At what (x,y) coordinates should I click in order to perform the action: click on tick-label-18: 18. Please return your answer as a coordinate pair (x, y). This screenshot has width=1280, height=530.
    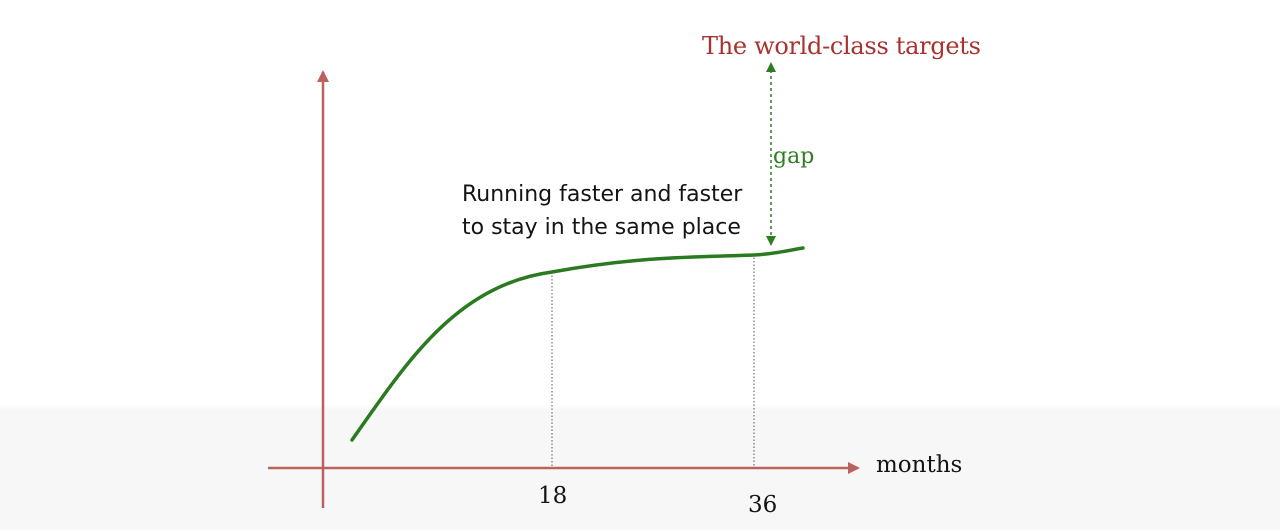
    Looking at the image, I should click on (553, 496).